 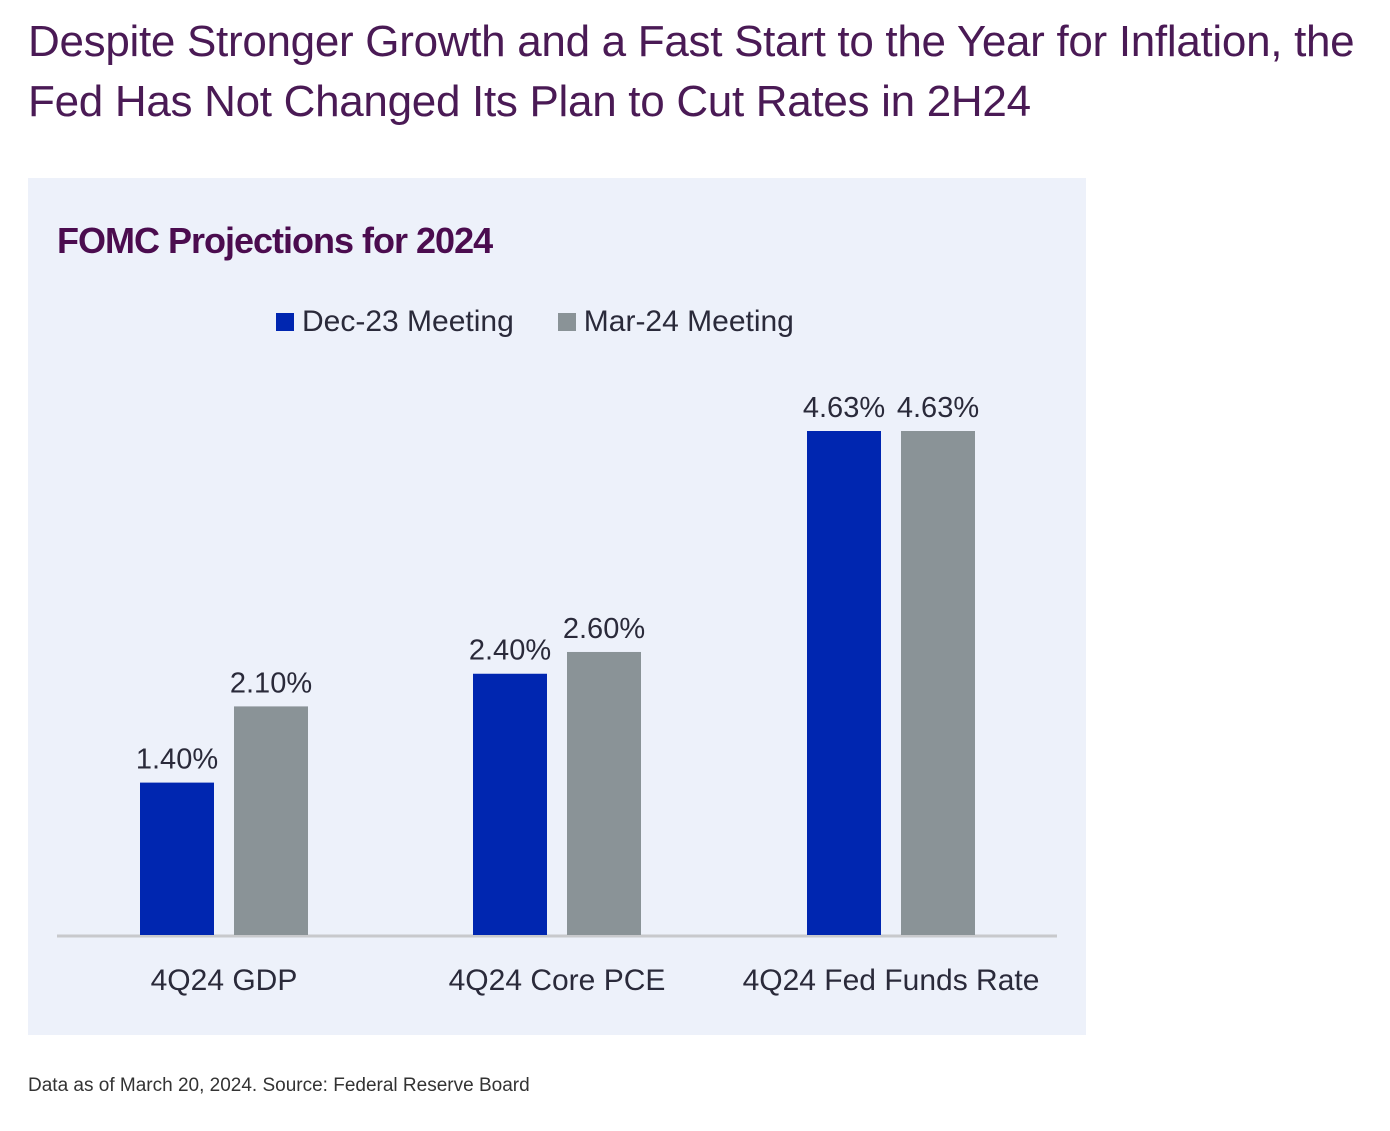 What do you see at coordinates (557, 980) in the screenshot?
I see `x-tick-label-1: 4Q24 Core PCE` at bounding box center [557, 980].